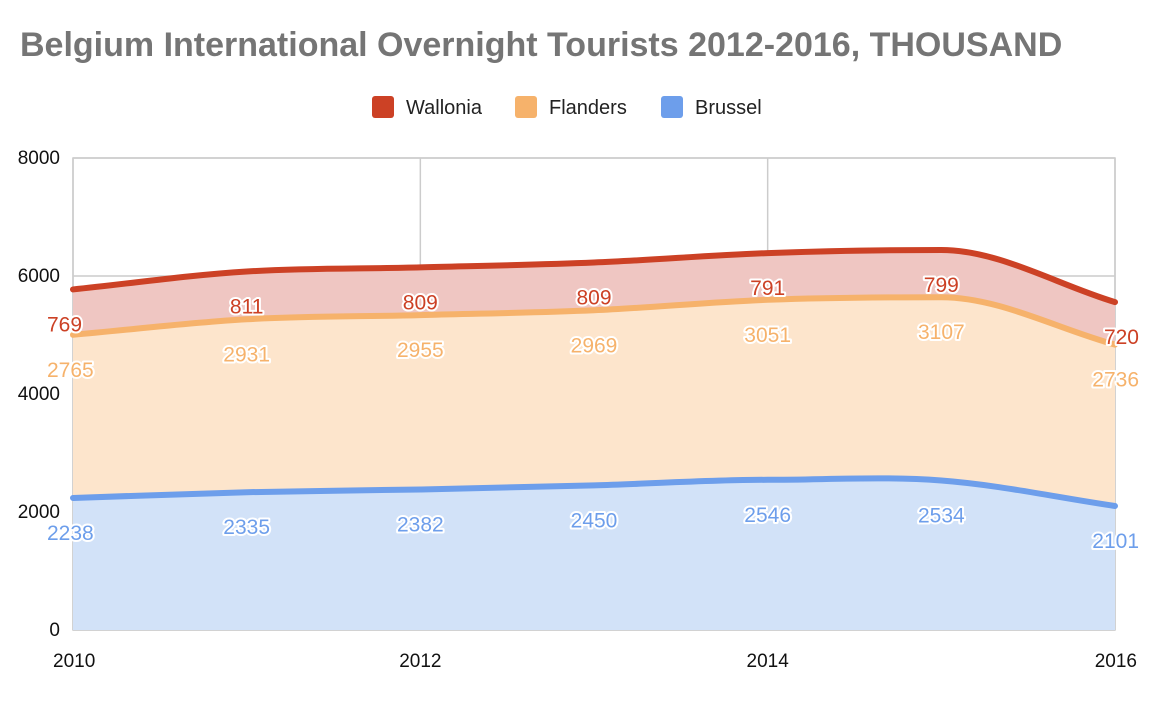 The image size is (1156, 706). Describe the element at coordinates (594, 276) in the screenshot. I see `line-wallonia` at that location.